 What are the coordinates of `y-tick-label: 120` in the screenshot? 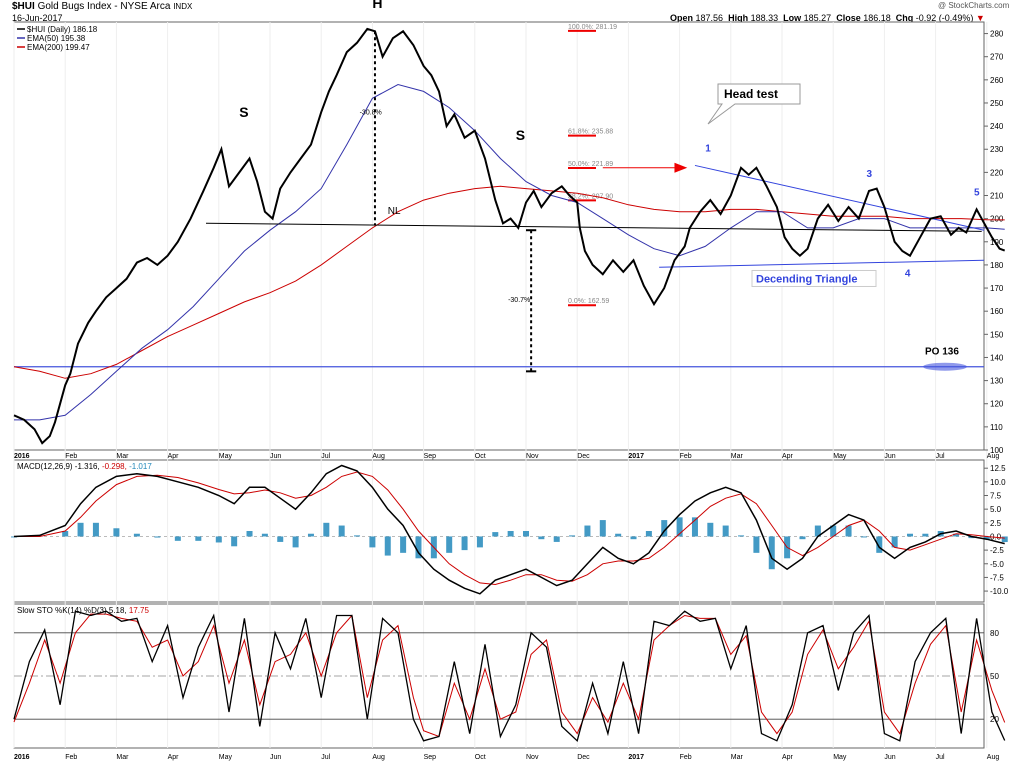 It's located at (997, 404).